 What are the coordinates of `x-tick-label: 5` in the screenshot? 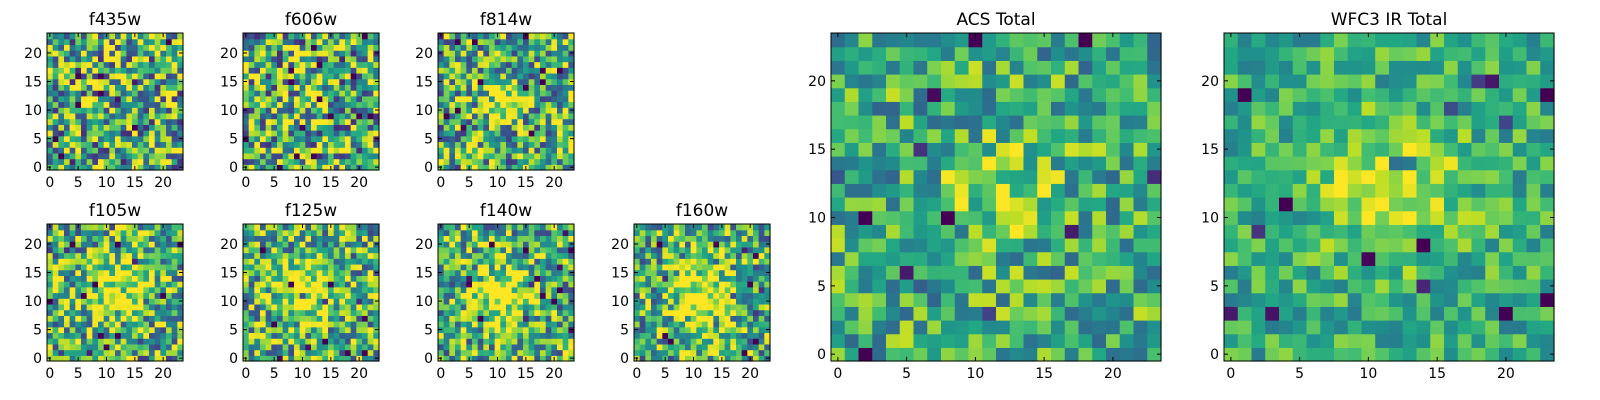 It's located at (665, 374).